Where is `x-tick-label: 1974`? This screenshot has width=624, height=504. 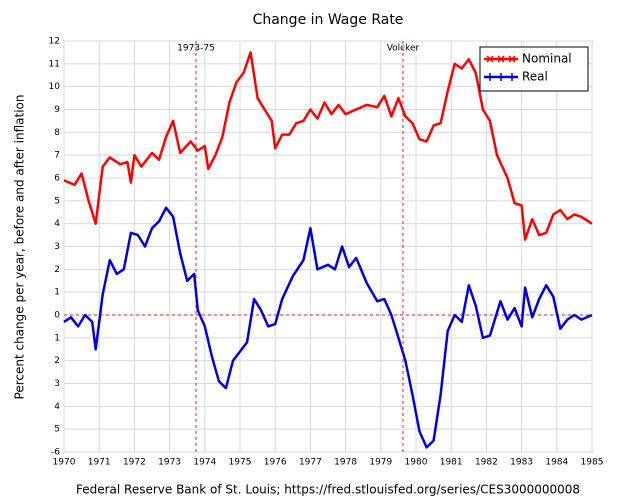 x-tick-label: 1974 is located at coordinates (204, 463).